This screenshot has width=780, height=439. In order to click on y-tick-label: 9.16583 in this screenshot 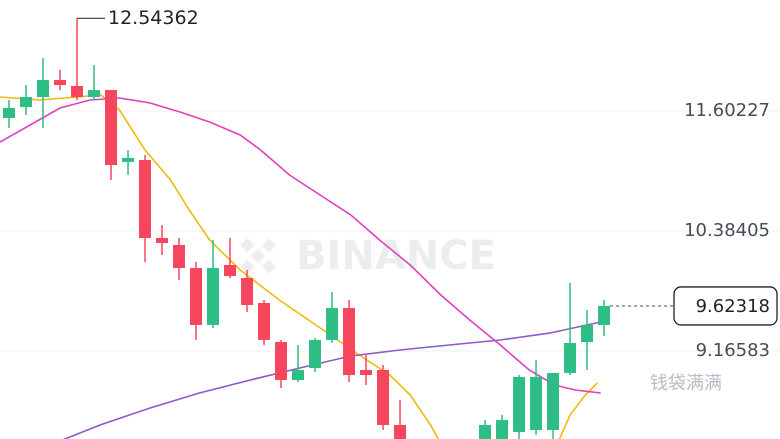, I will do `click(733, 350)`.